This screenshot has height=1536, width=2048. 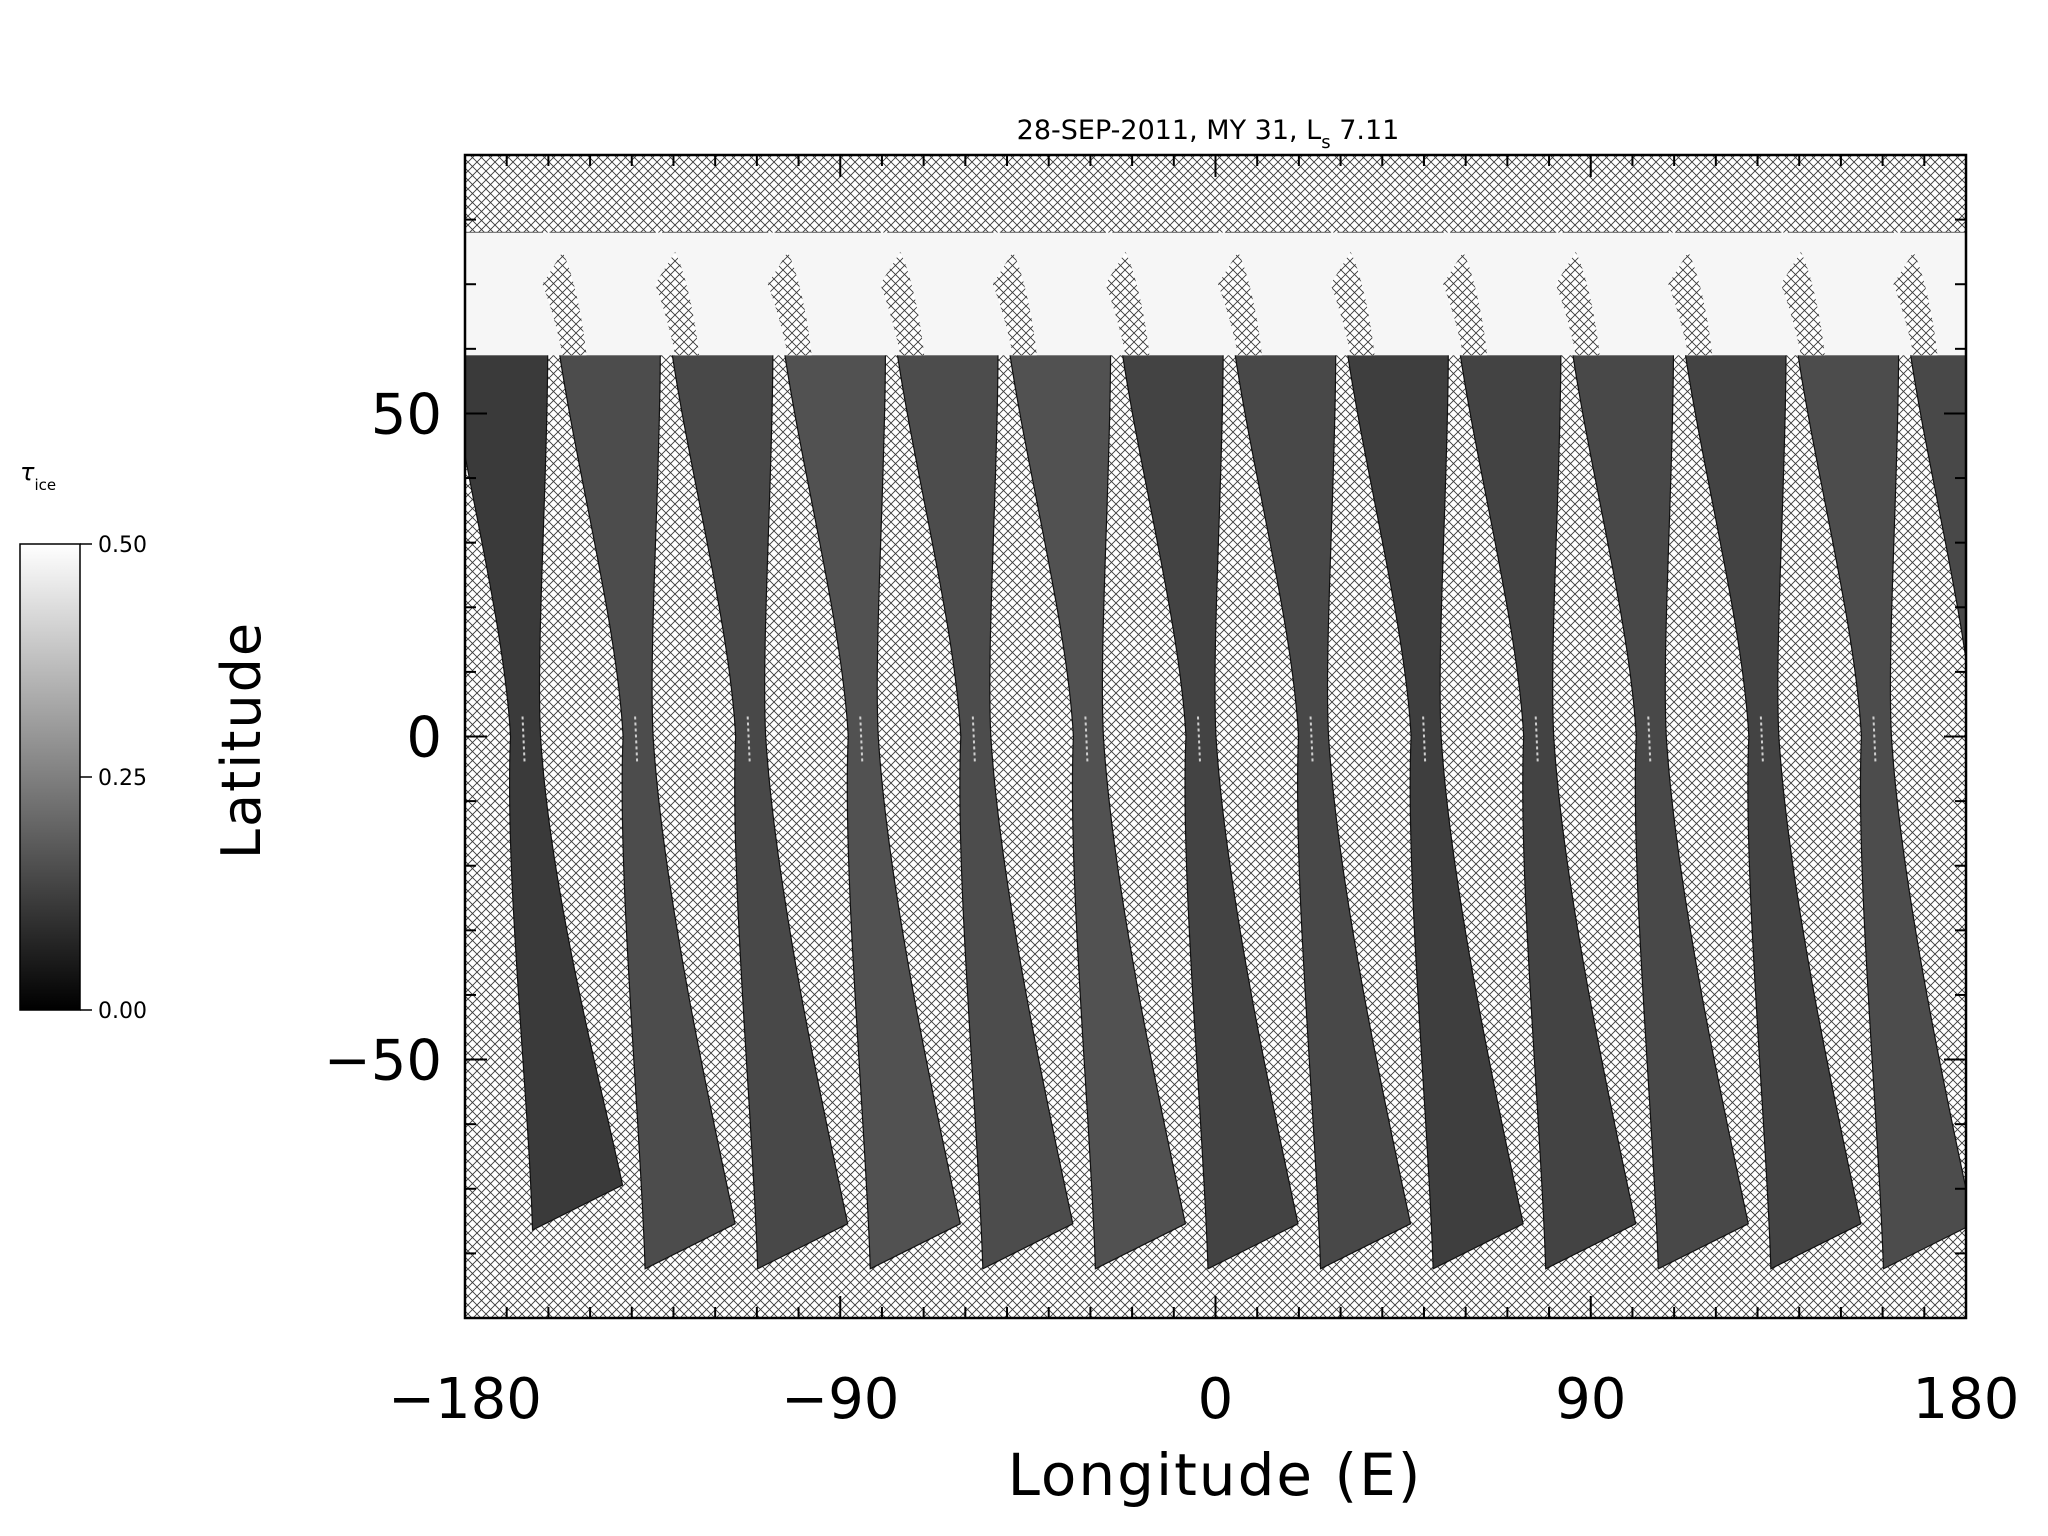 I want to click on chart-title: 28-SEP-2011, MY 31, Ls 7.11, so click(x=1208, y=134).